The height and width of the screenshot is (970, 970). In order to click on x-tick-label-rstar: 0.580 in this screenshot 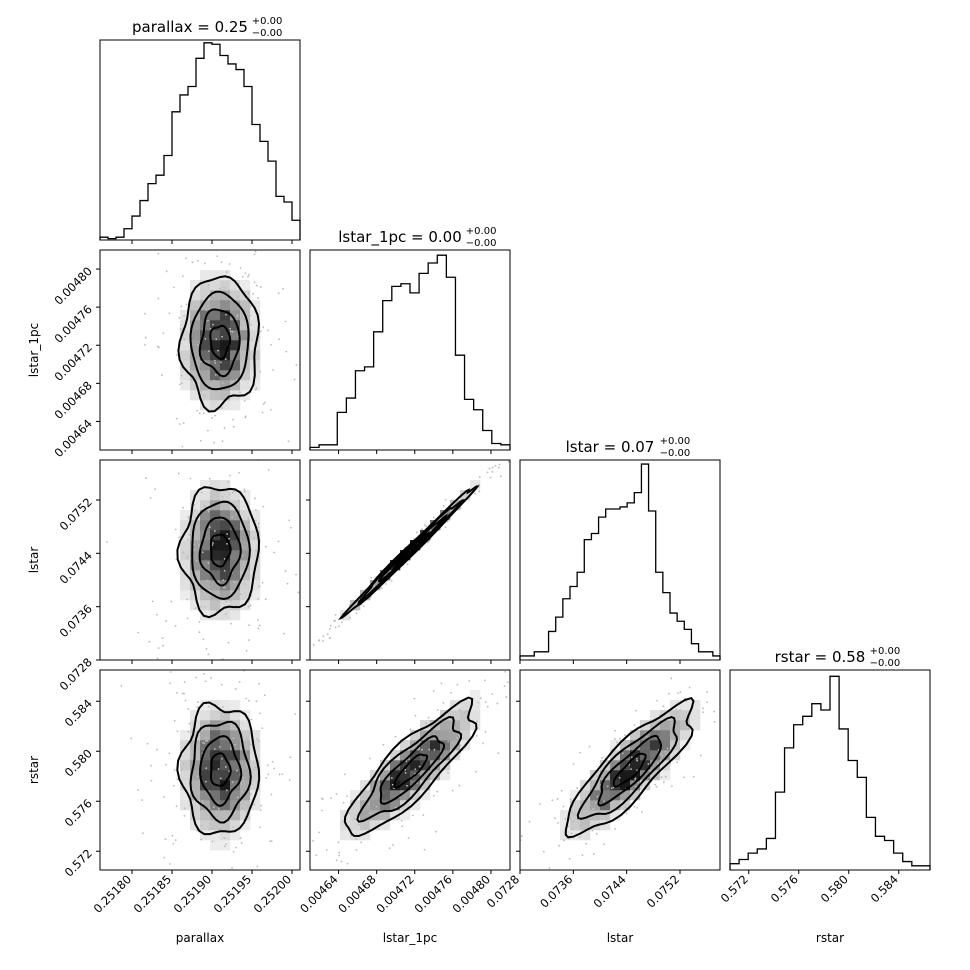, I will do `click(834, 888)`.